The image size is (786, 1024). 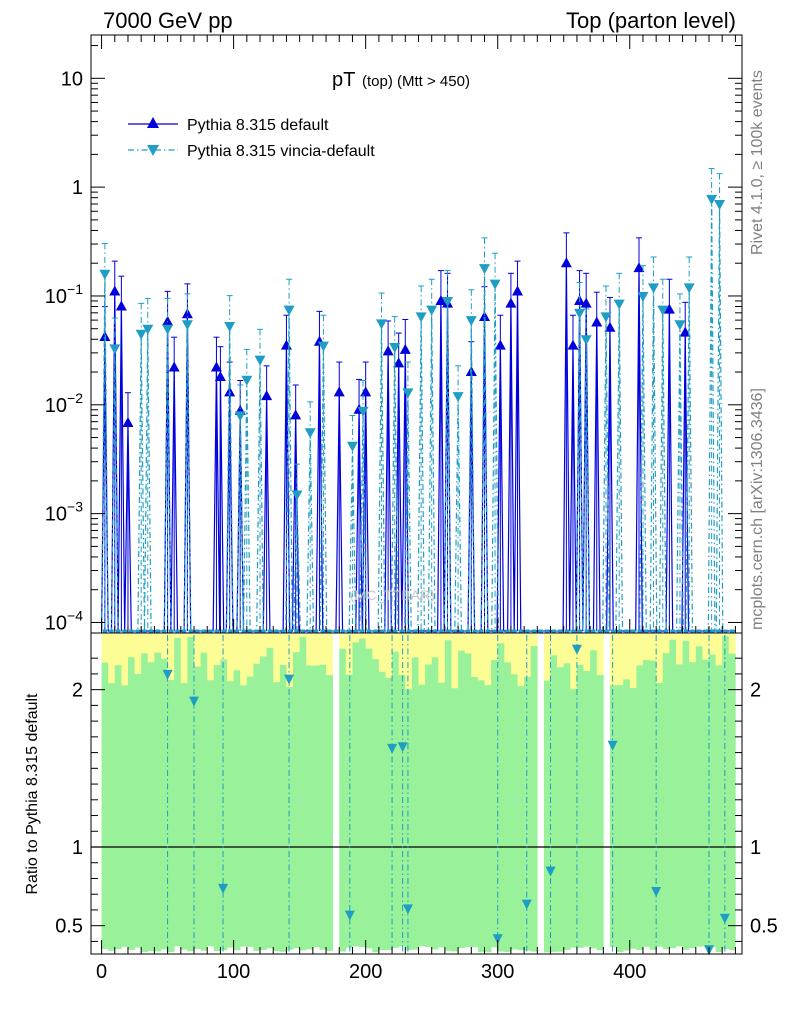 What do you see at coordinates (153, 122) in the screenshot?
I see `legend-marker-default` at bounding box center [153, 122].